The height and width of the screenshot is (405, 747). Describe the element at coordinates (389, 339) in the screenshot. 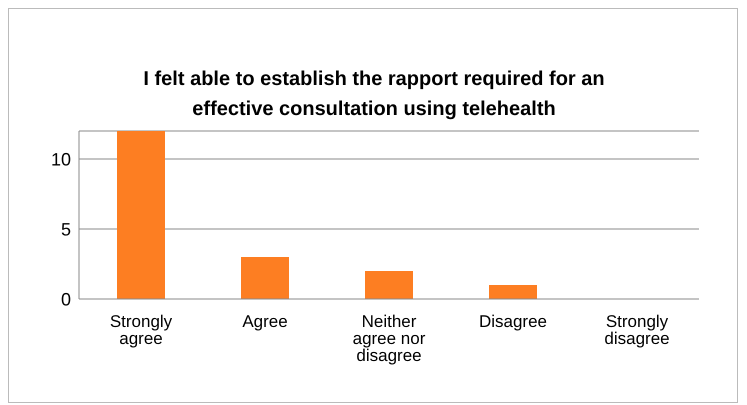

I see `x-tick-label: Neither agree nor disagree` at that location.